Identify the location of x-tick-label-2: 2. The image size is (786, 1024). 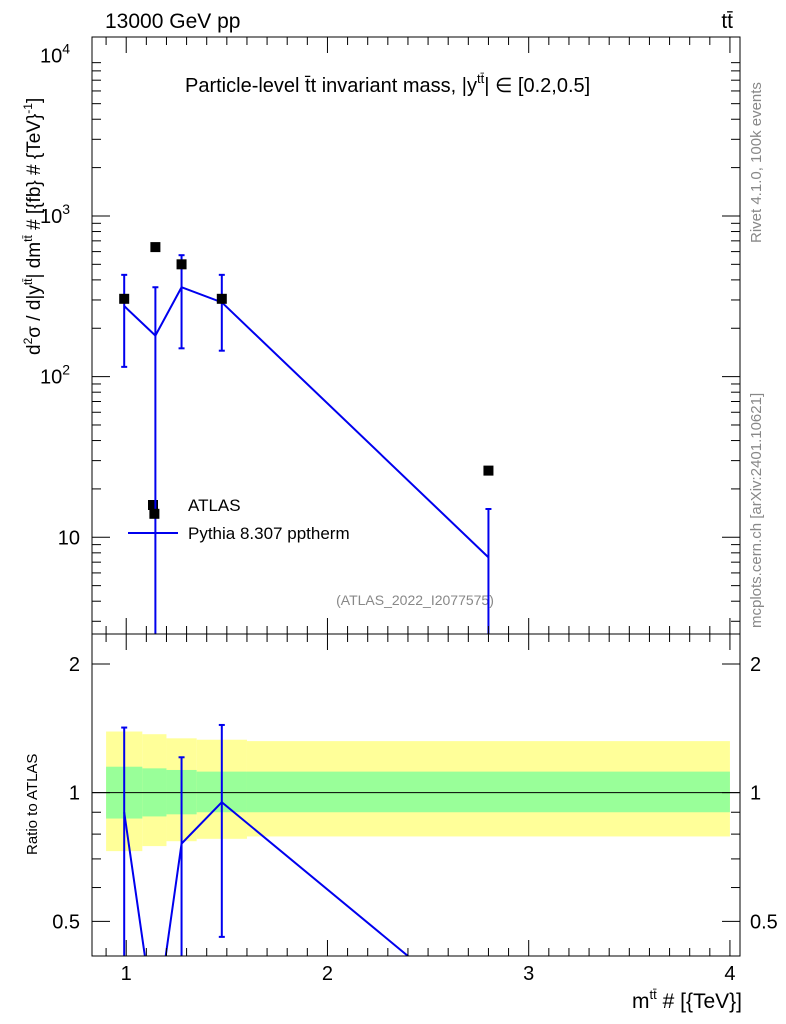
(327, 974).